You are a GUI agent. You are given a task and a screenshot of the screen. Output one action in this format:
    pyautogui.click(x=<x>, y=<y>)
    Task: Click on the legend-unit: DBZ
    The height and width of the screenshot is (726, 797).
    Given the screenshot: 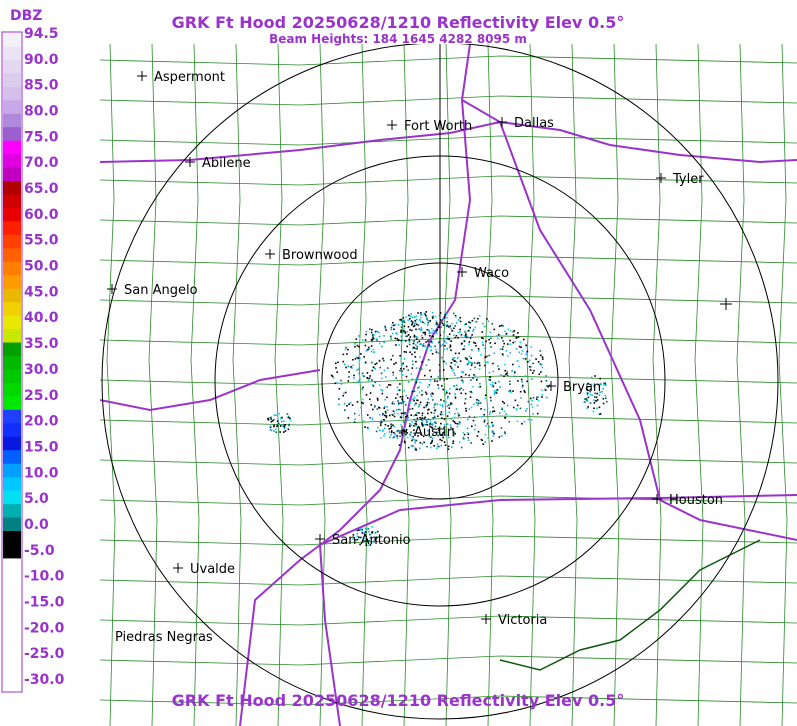 What is the action you would take?
    pyautogui.click(x=26, y=16)
    